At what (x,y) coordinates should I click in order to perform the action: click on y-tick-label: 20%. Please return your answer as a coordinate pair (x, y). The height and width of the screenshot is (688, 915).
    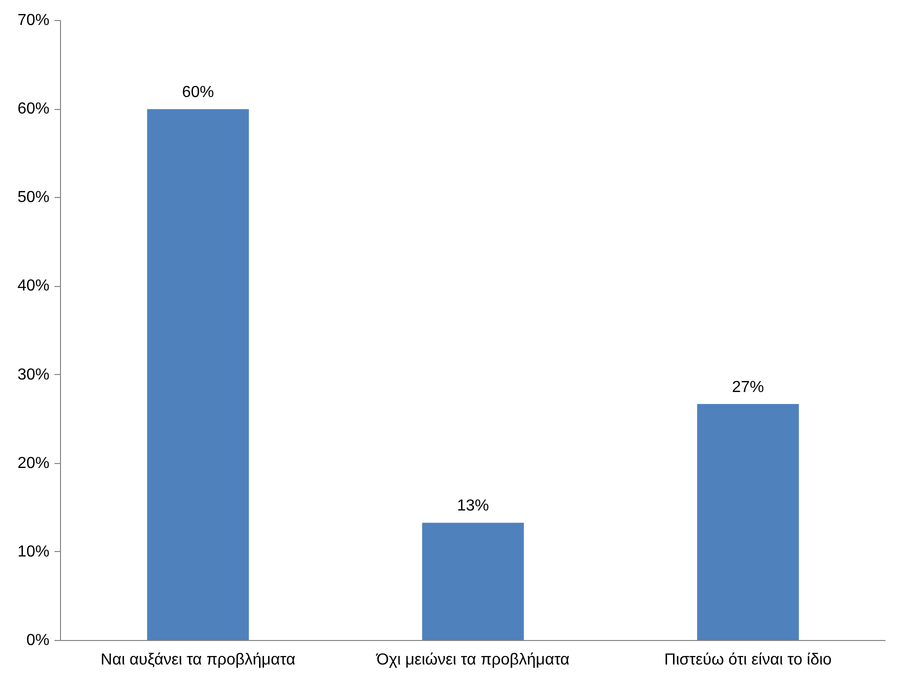
    Looking at the image, I should click on (33, 463).